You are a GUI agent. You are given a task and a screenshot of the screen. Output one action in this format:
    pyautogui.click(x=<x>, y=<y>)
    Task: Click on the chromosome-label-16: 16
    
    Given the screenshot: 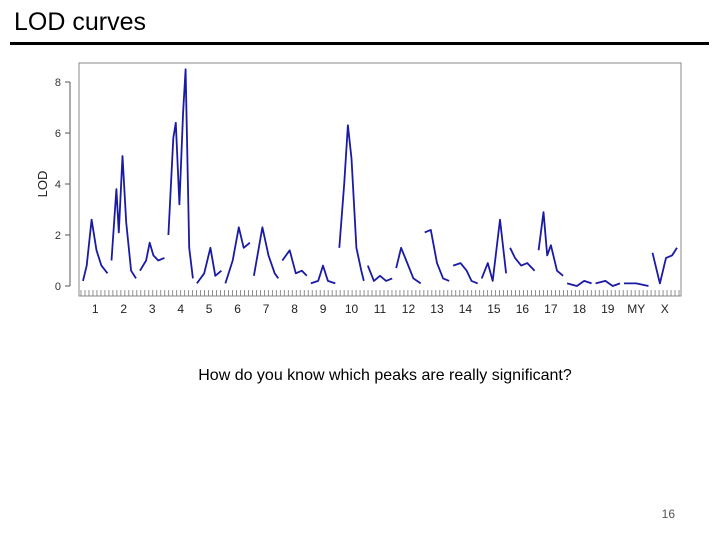 What is the action you would take?
    pyautogui.click(x=523, y=309)
    